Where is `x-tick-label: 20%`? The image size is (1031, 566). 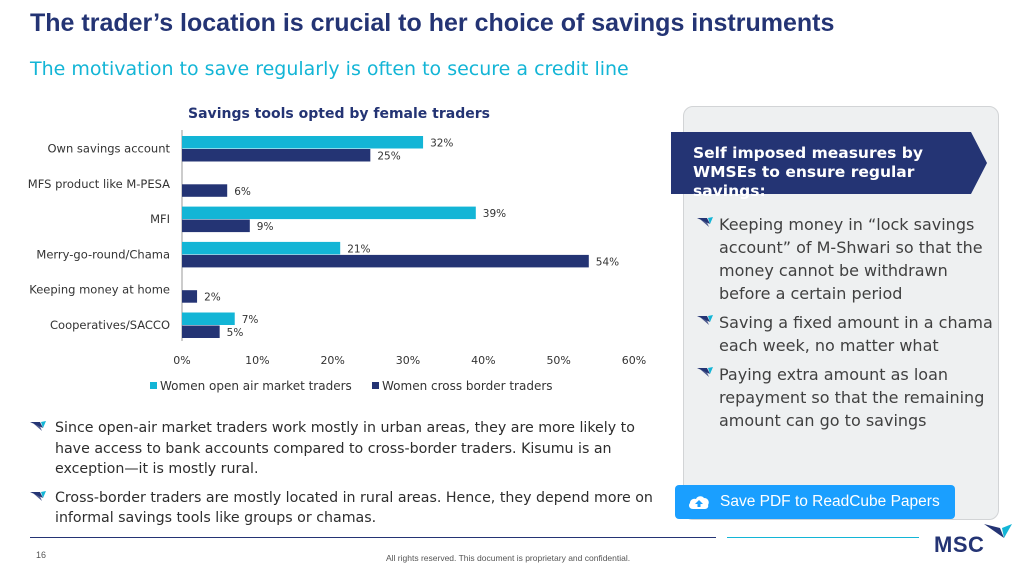
x-tick-label: 20% is located at coordinates (332, 360).